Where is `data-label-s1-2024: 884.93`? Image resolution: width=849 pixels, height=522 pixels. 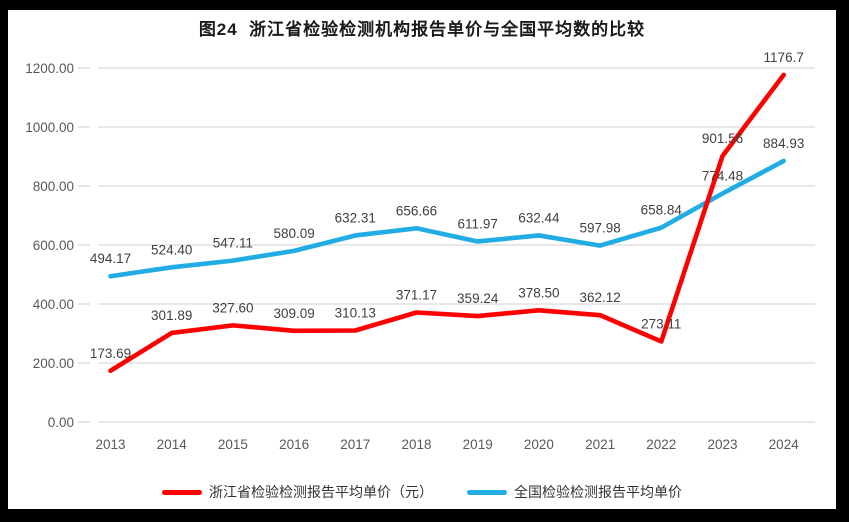 data-label-s1-2024: 884.93 is located at coordinates (783, 143).